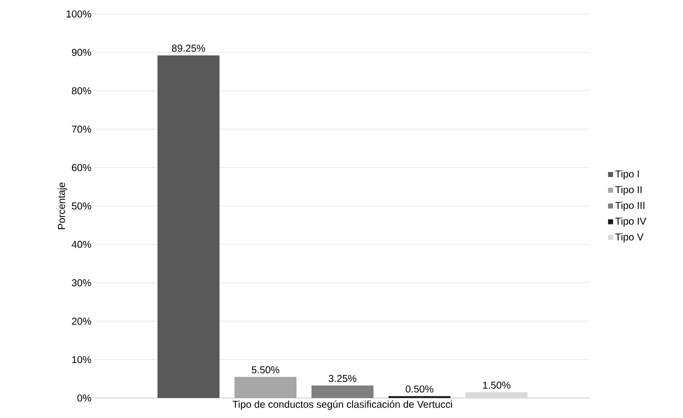 This screenshot has height=418, width=683. Describe the element at coordinates (82, 52) in the screenshot. I see `y-tick-label: 90%` at that location.